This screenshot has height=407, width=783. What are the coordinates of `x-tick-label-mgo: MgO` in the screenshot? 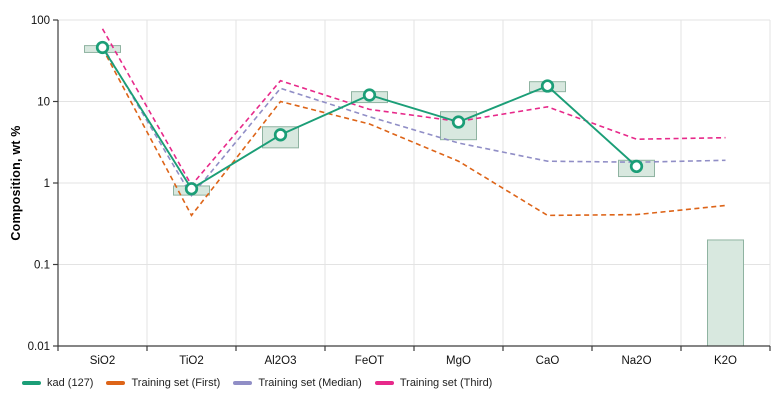 It's located at (458, 361).